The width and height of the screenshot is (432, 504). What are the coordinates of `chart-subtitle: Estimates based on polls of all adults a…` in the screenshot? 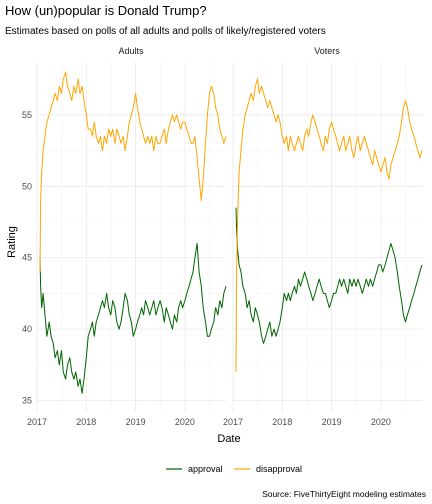 It's located at (165, 31).